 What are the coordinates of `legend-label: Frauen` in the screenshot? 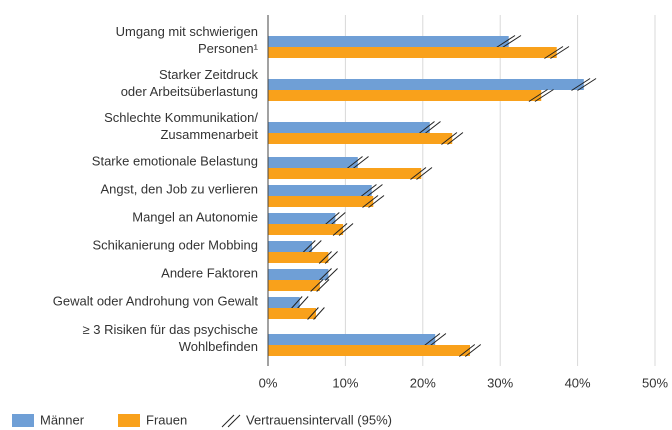 It's located at (166, 419).